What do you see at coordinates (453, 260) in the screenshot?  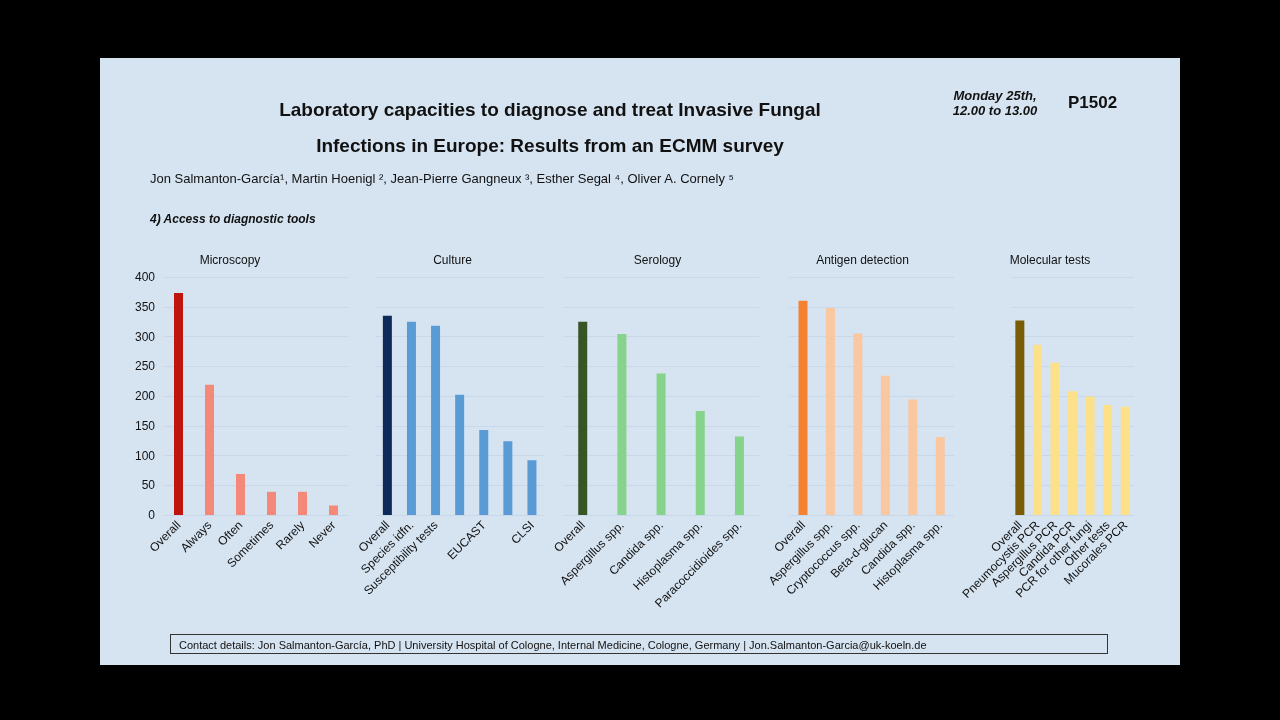 I see `chart-title: Culture` at bounding box center [453, 260].